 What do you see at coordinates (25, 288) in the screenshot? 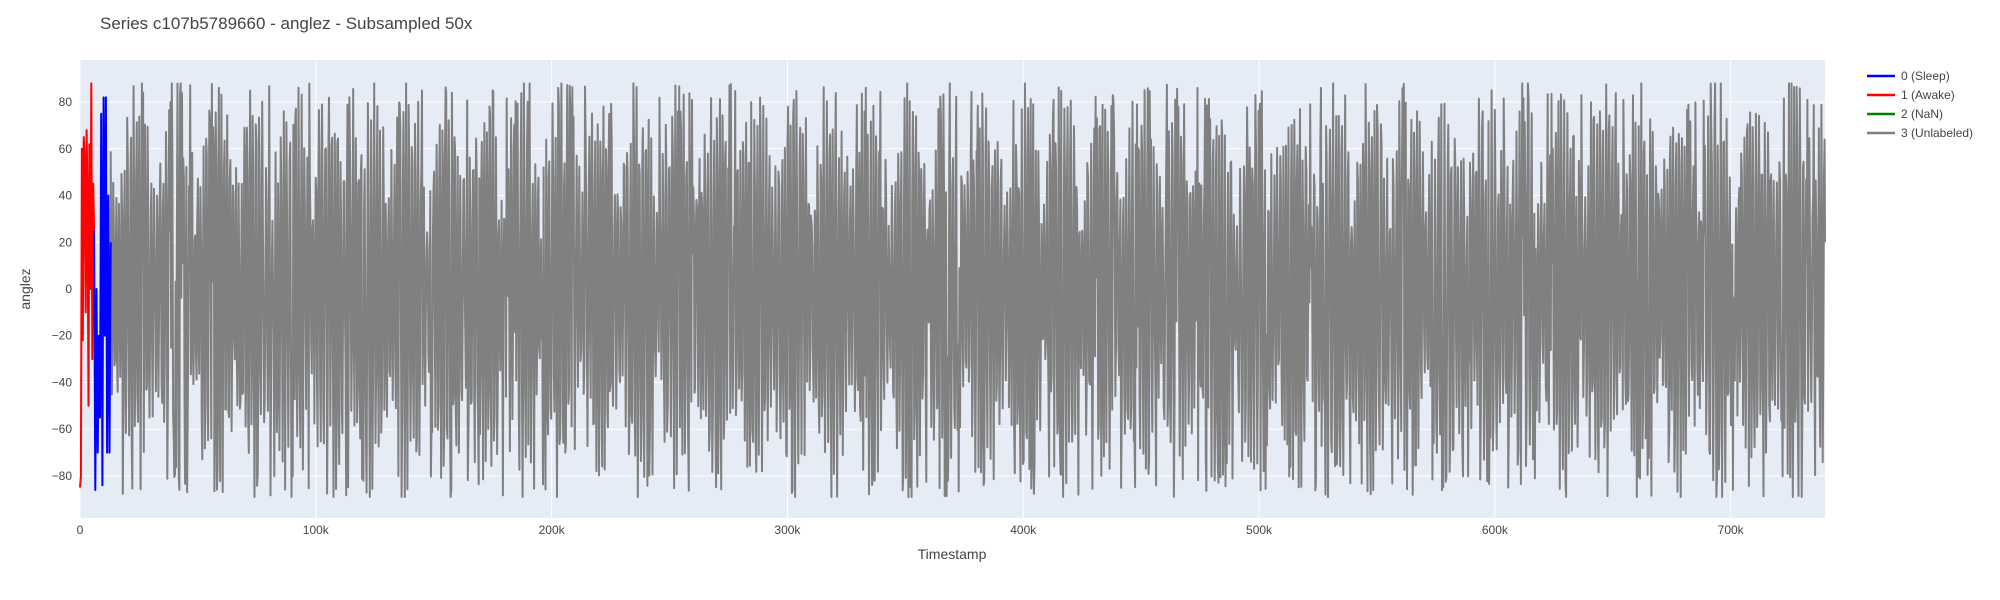
I see `y-axis-label: anglez` at bounding box center [25, 288].